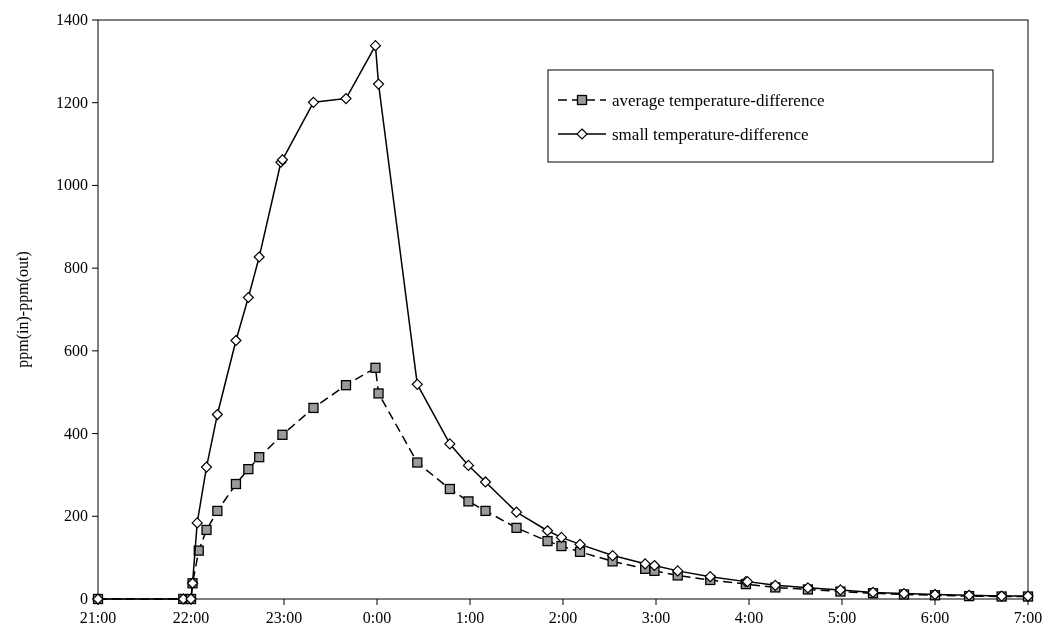 The height and width of the screenshot is (640, 1050). Describe the element at coordinates (84, 598) in the screenshot. I see `y-tick-label: 0` at that location.